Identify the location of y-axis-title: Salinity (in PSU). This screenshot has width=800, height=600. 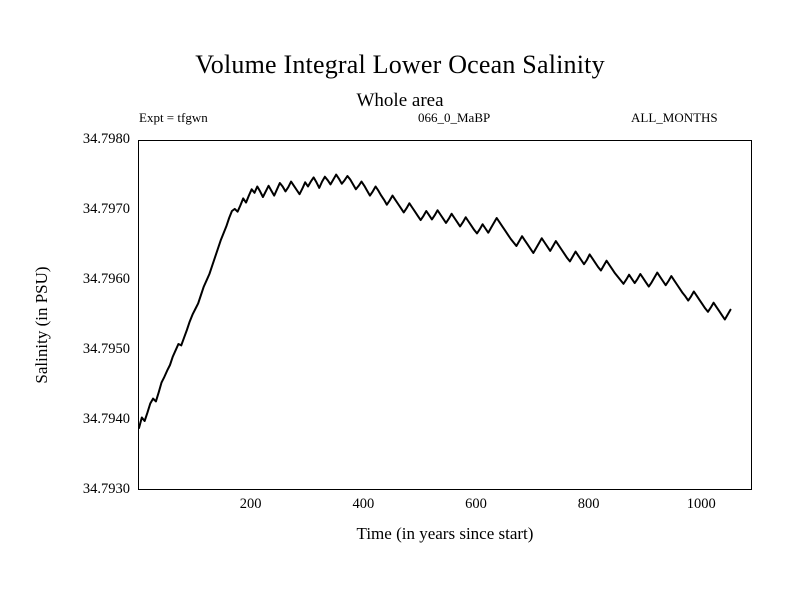
(41, 325).